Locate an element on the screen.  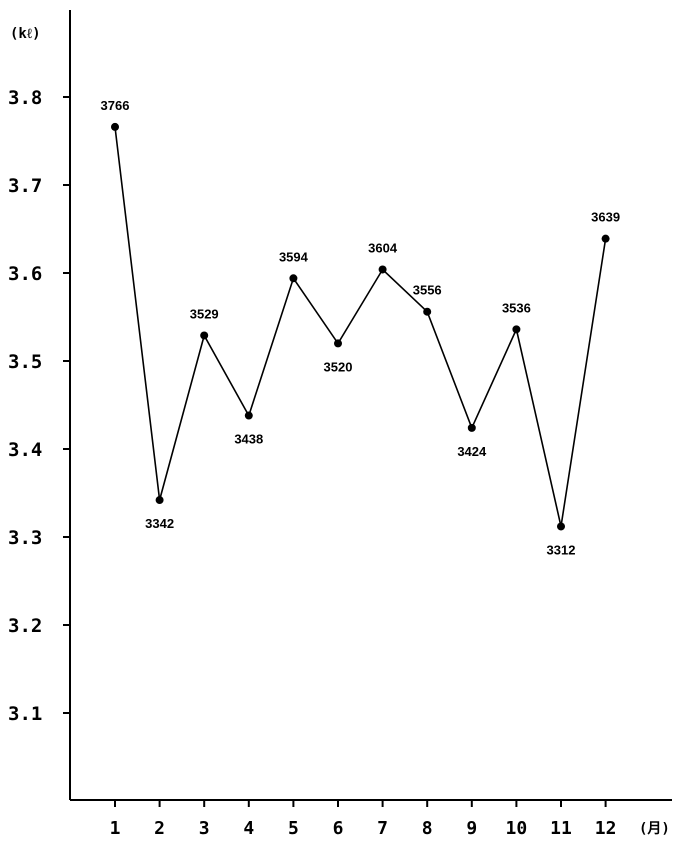
data-label: 3520 is located at coordinates (338, 366).